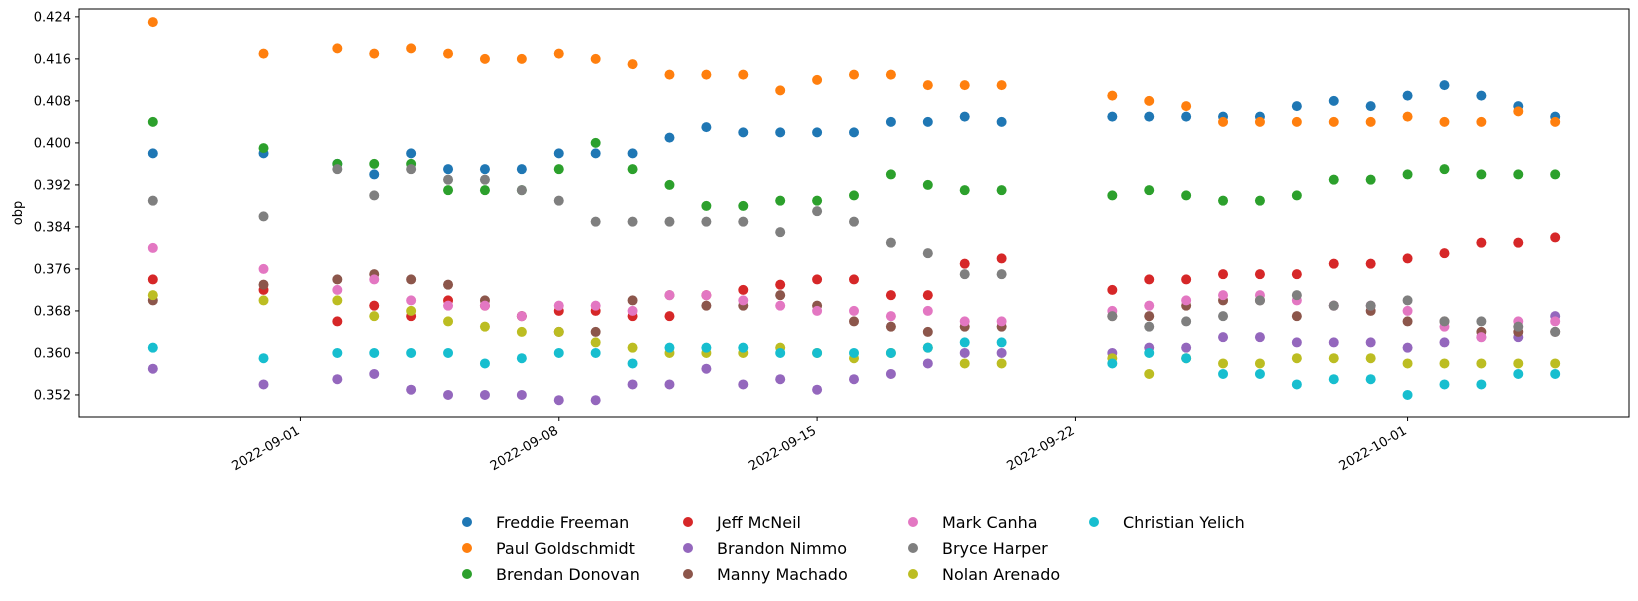 Image resolution: width=1638 pixels, height=601 pixels. I want to click on x-tick-label: 2022-09-08, so click(524, 448).